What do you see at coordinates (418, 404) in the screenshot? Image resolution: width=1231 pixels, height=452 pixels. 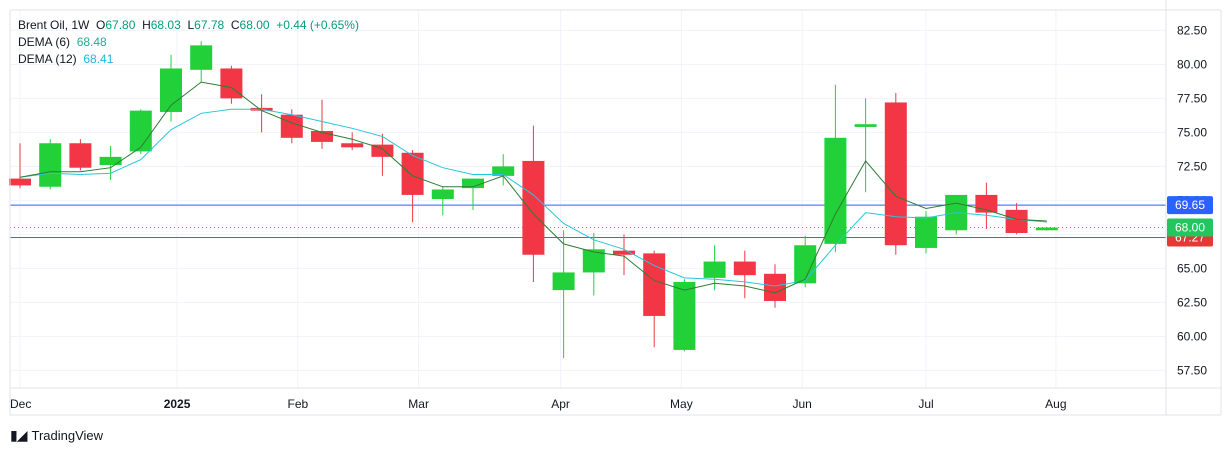 I see `time-tick-label: Mar` at bounding box center [418, 404].